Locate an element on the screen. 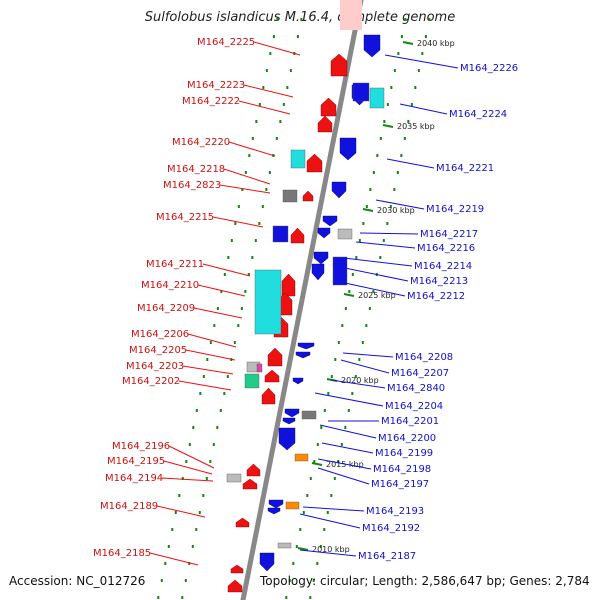 The width and height of the screenshot is (600, 600). gene-label-reverse: M164_2224 is located at coordinates (478, 114).